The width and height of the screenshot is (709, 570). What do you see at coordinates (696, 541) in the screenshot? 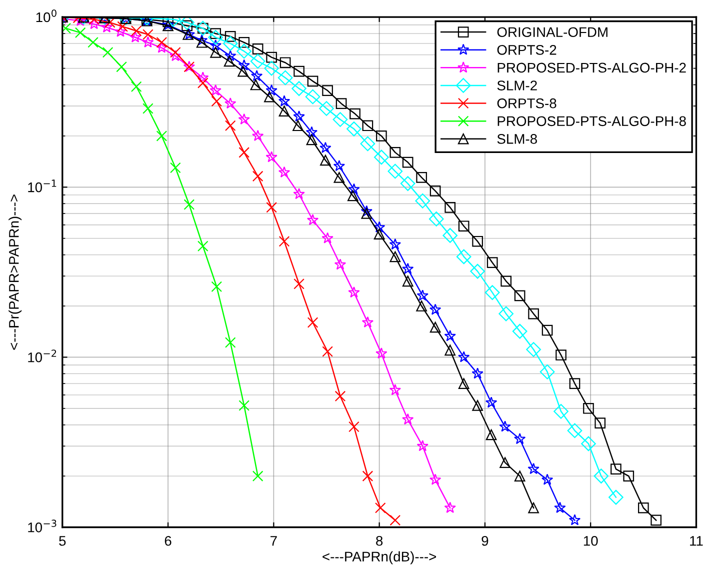
I see `x-tick-label: 11` at bounding box center [696, 541].